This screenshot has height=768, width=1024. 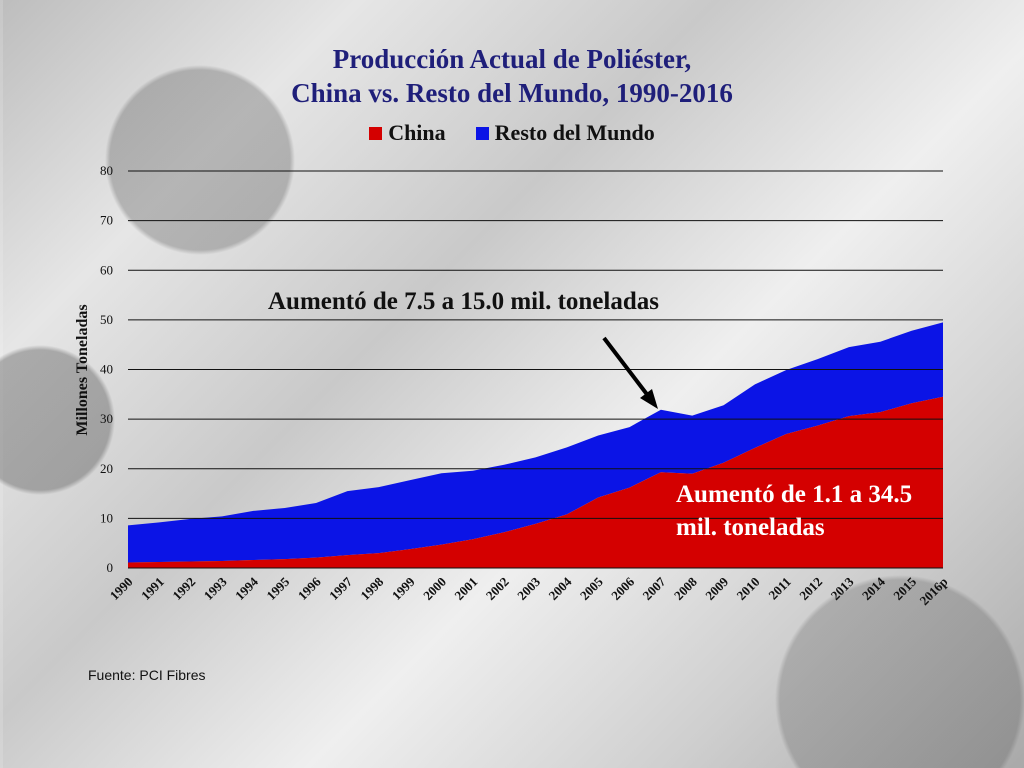 I want to click on x-tick-label: 1991, so click(x=152, y=588).